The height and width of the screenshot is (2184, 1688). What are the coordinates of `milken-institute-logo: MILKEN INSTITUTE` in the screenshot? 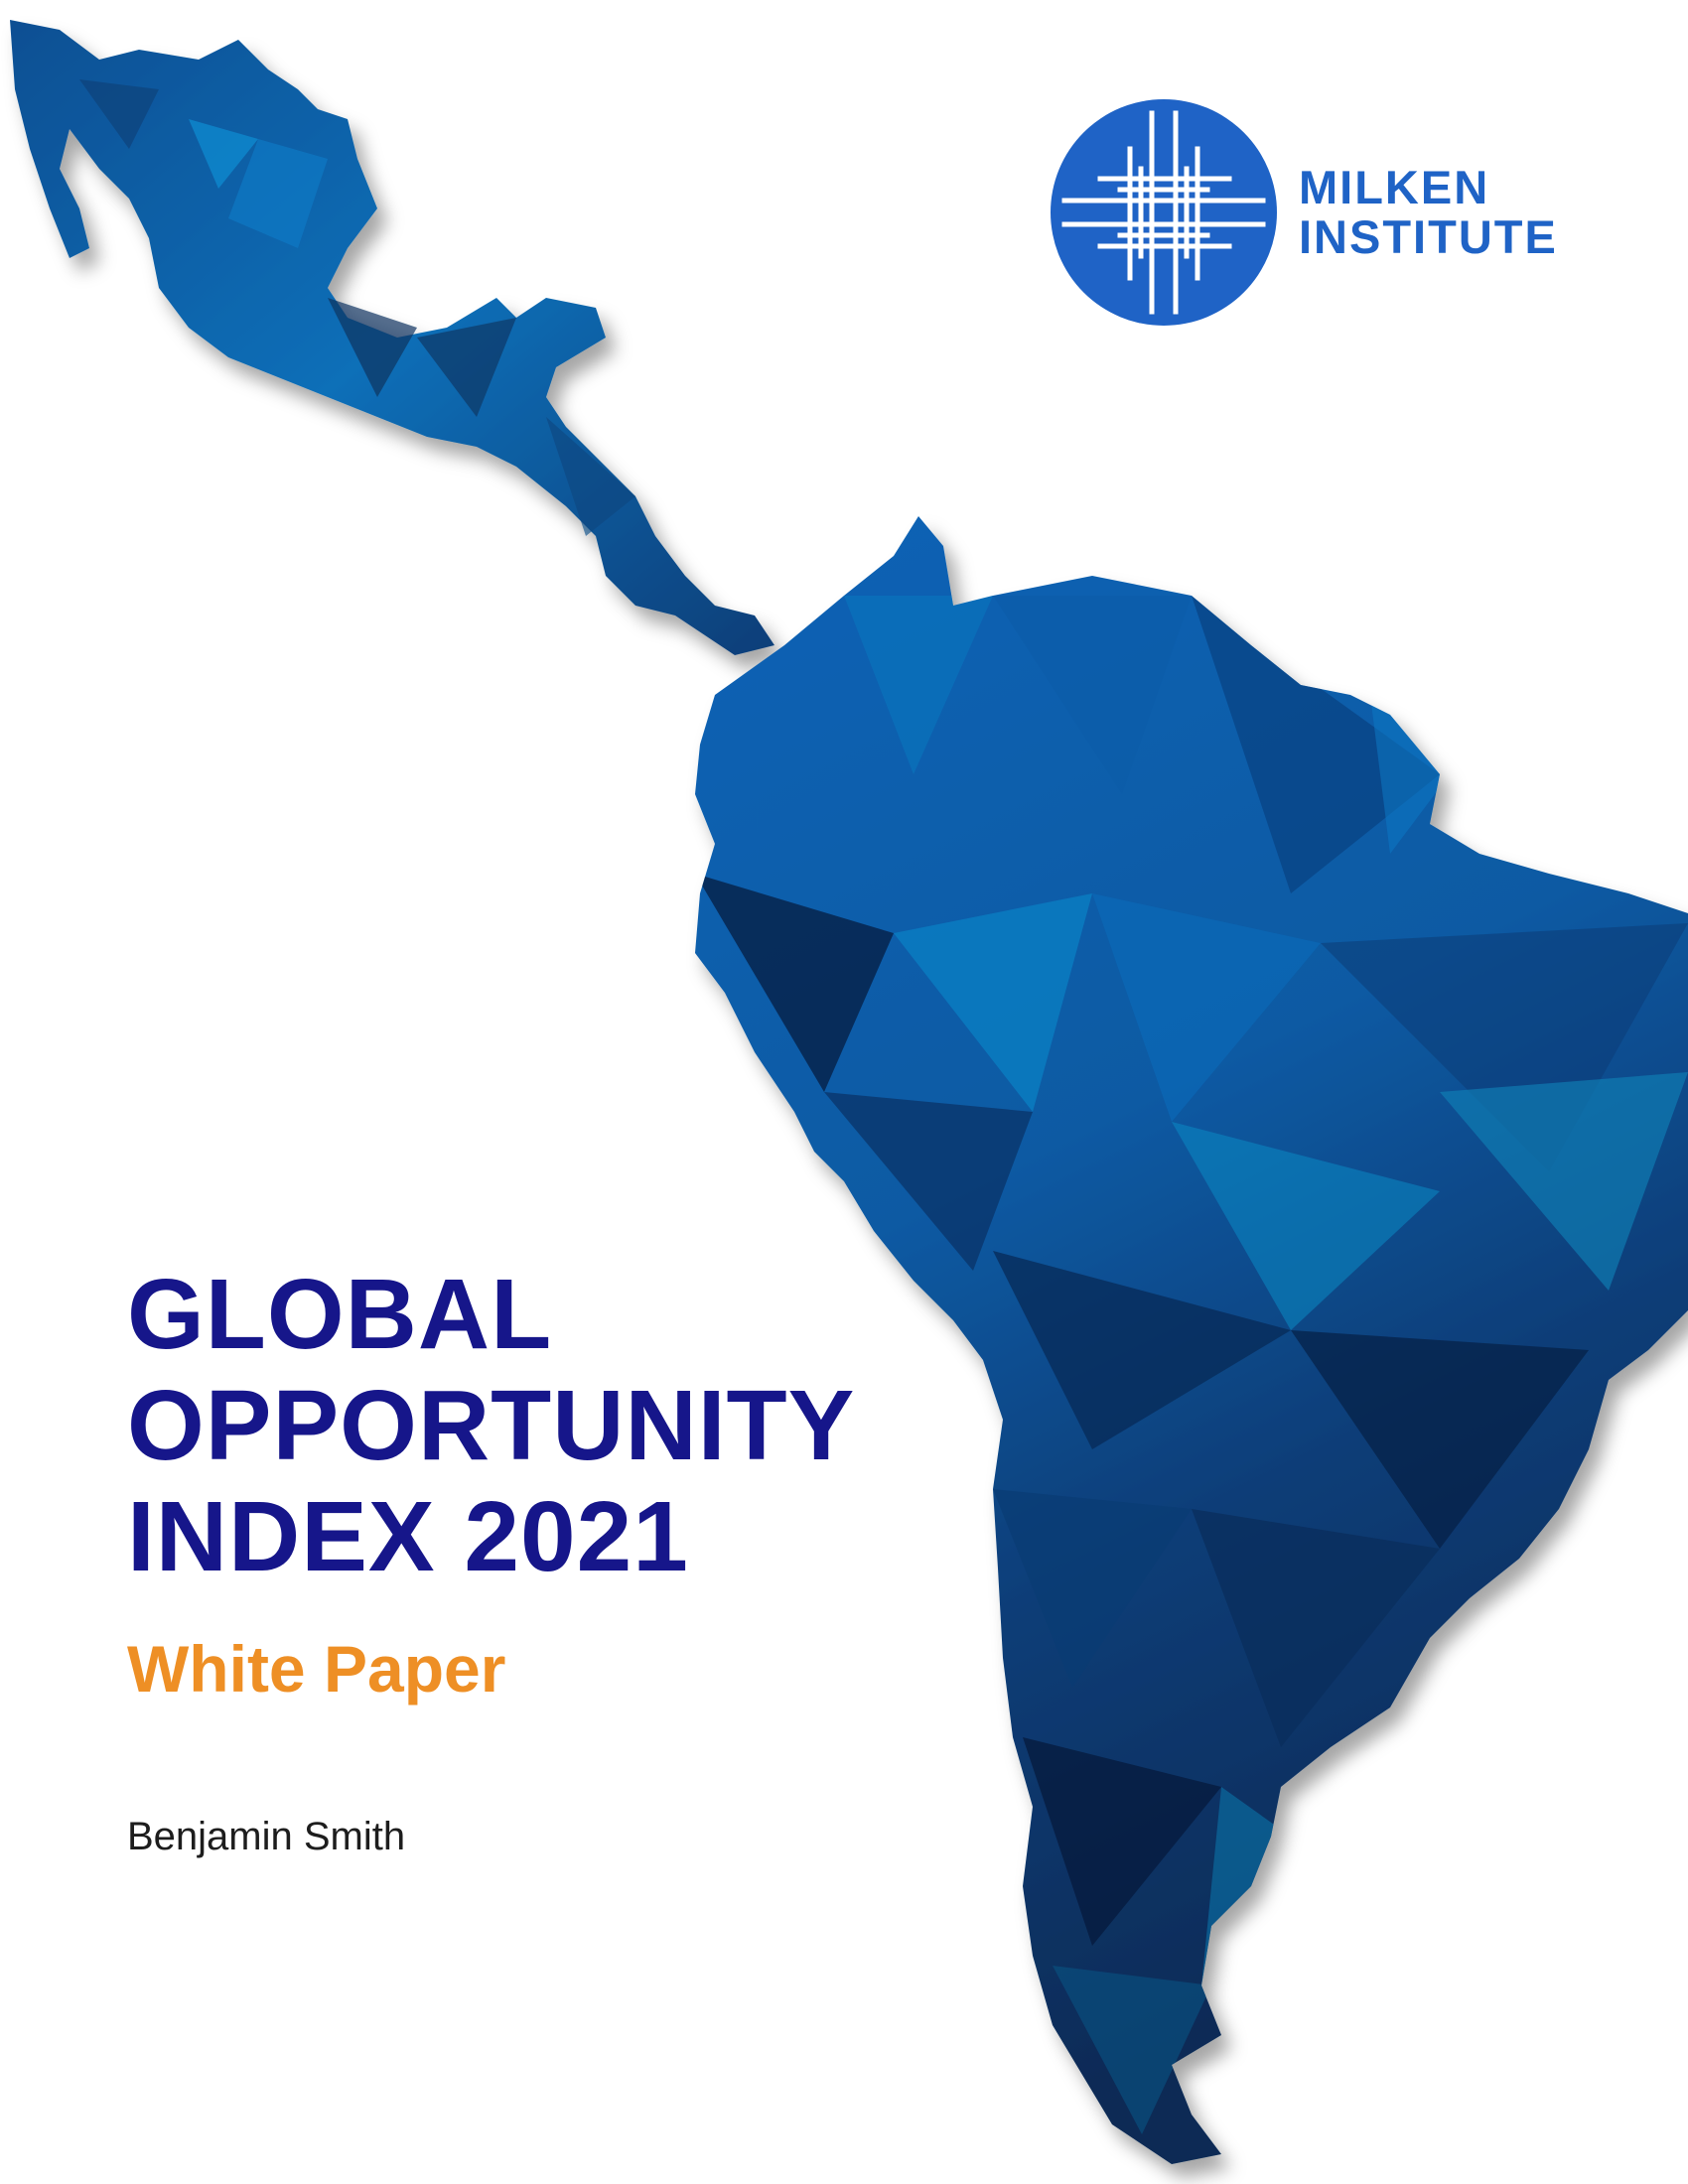 It's located at (1319, 213).